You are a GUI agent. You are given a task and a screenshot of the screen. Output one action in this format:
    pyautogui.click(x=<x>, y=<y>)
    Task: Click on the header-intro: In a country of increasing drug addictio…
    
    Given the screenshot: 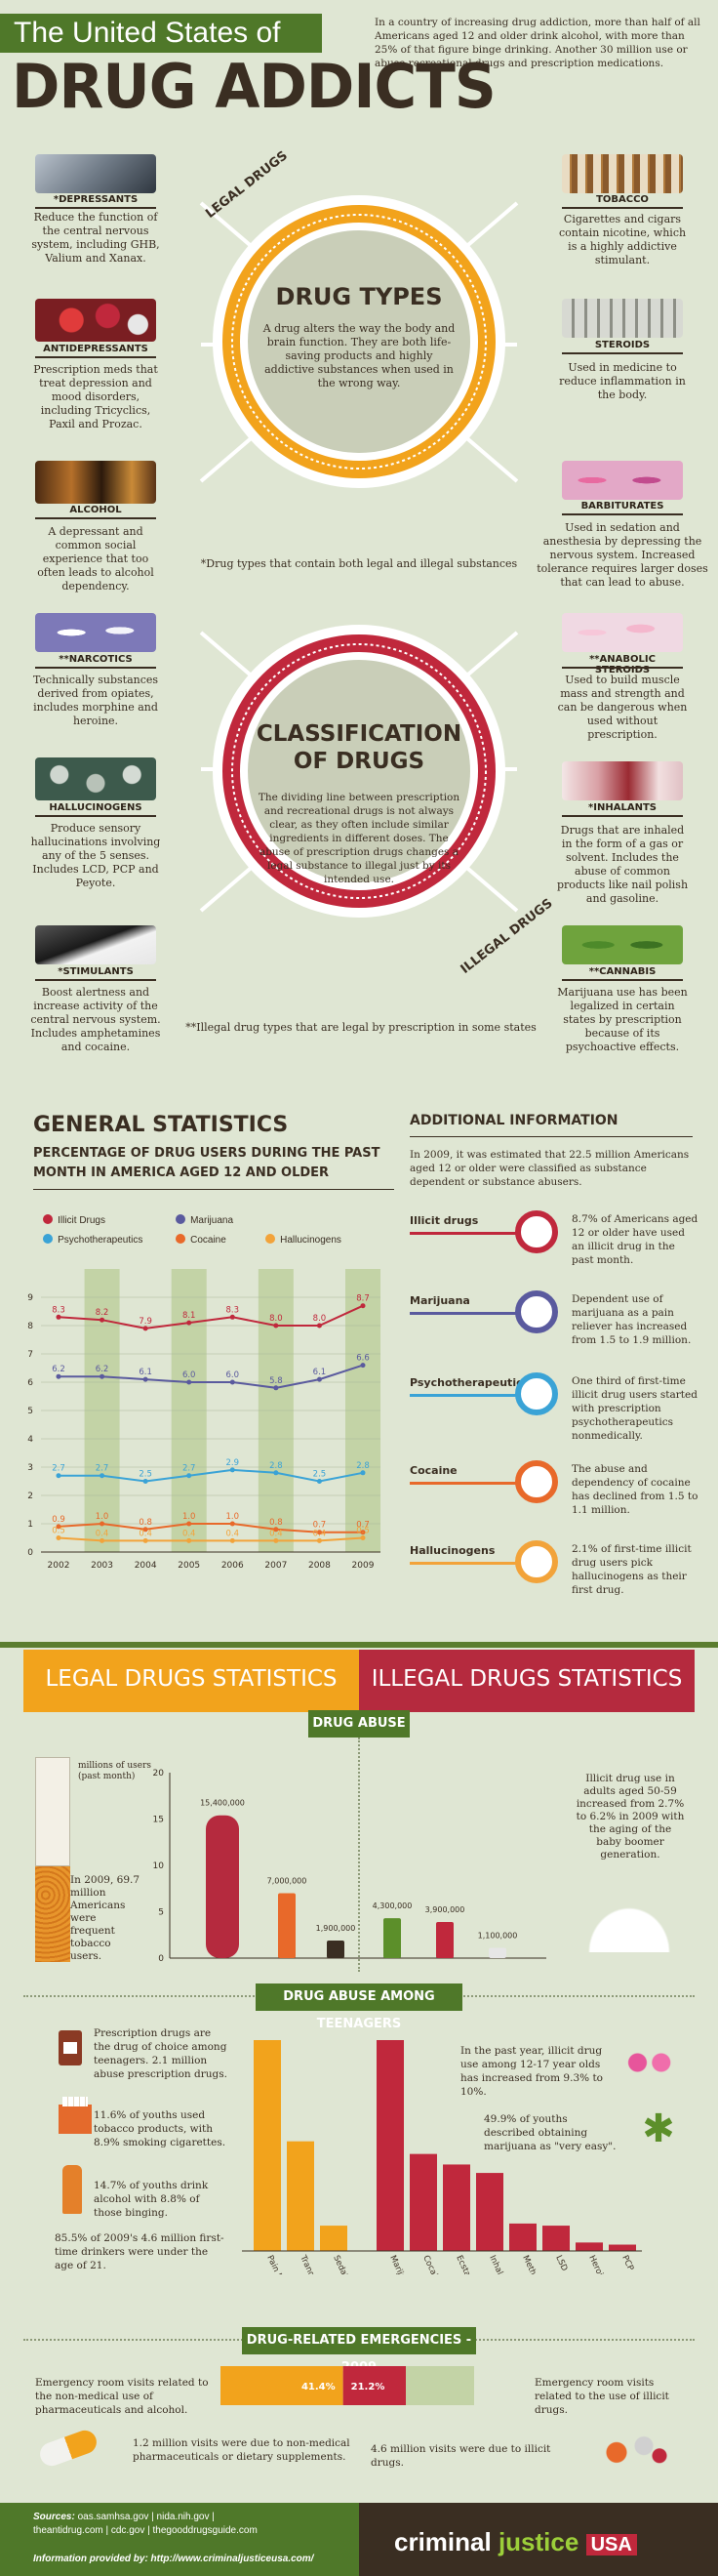 What is the action you would take?
    pyautogui.click(x=537, y=43)
    